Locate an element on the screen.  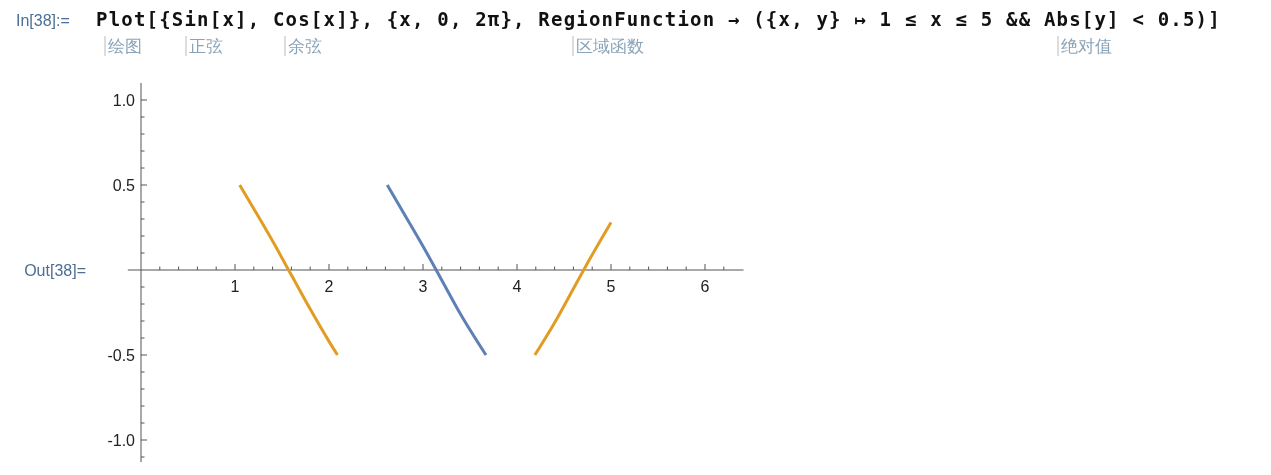
text: 余弦 is located at coordinates (305, 46).